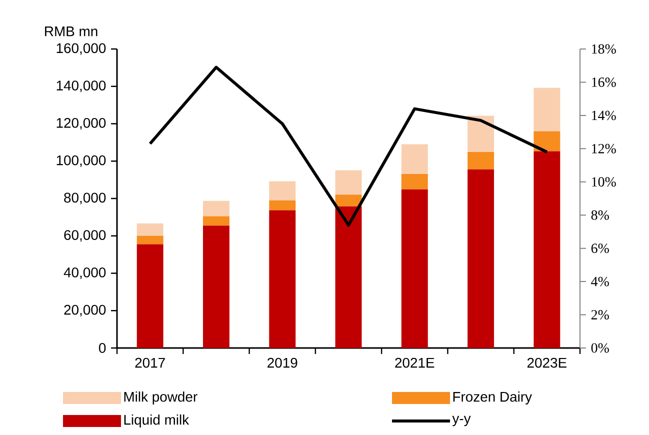 The width and height of the screenshot is (649, 435). Describe the element at coordinates (604, 49) in the screenshot. I see `y2-tick-label: 18%` at that location.